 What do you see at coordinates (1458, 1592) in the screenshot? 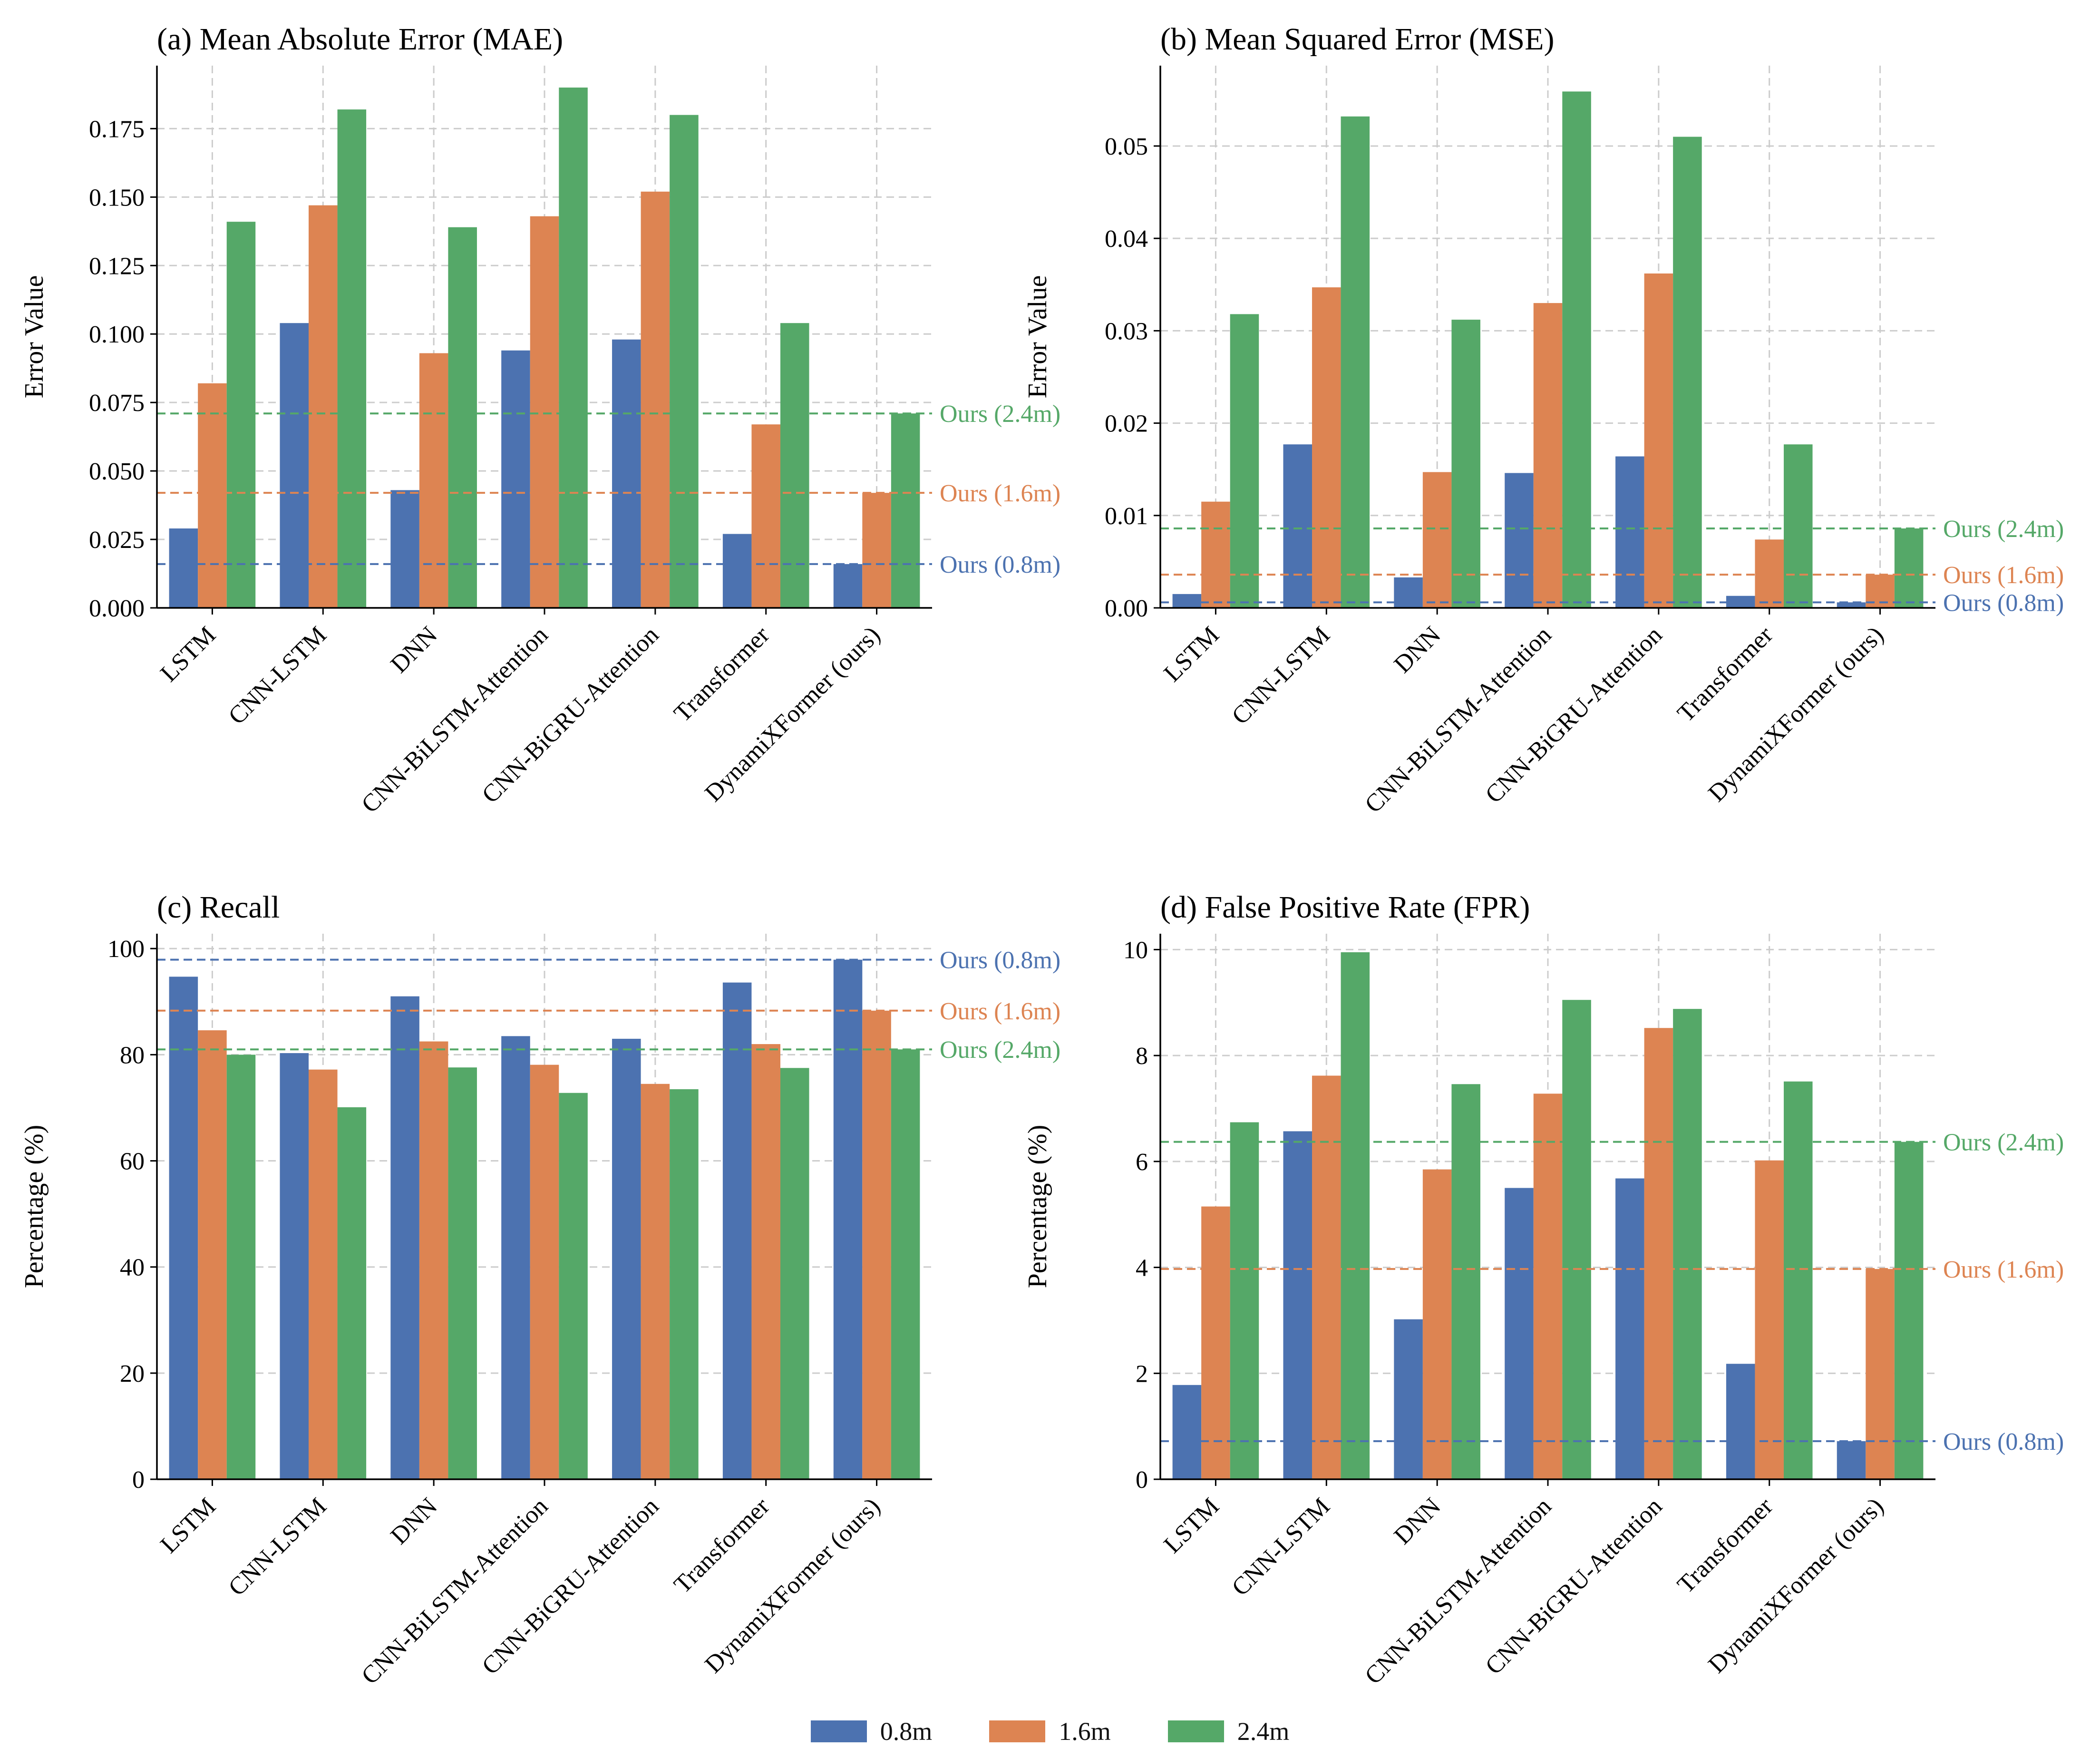
I see `x-tick-label: CNN-BiLSTM-Attention` at bounding box center [1458, 1592].